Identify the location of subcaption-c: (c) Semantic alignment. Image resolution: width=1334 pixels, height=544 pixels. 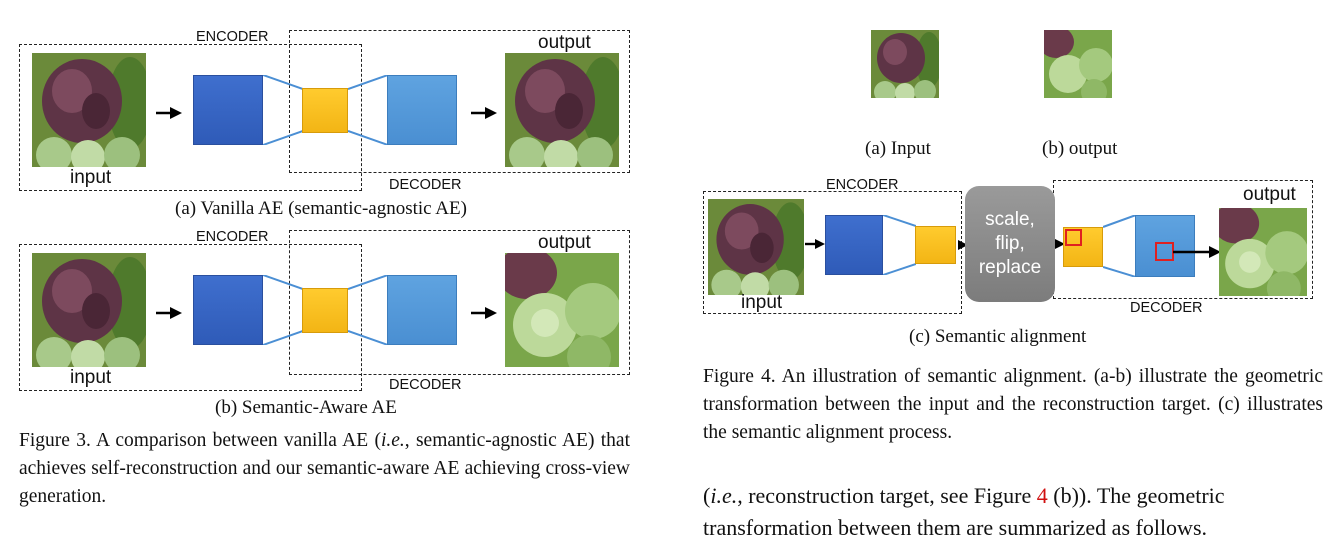
(998, 336).